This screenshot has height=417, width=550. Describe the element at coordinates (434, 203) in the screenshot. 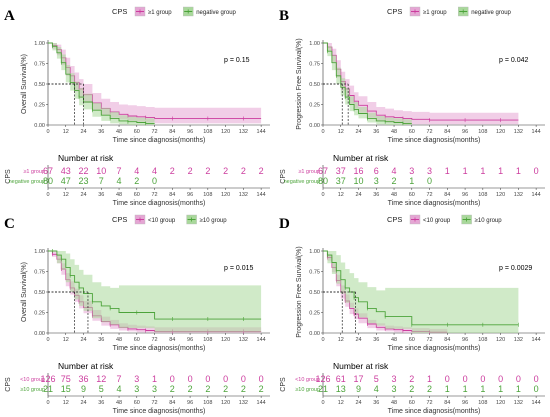

I see `risk-x-title: Time since diagnosis(months)` at that location.